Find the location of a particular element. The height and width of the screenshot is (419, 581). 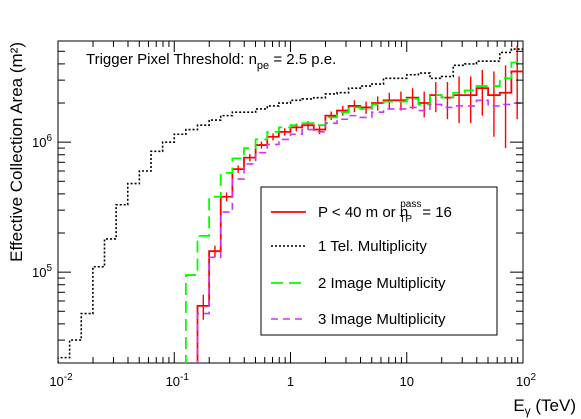

legend-entry-black: 1 Tel. Multiplicity is located at coordinates (349, 246).